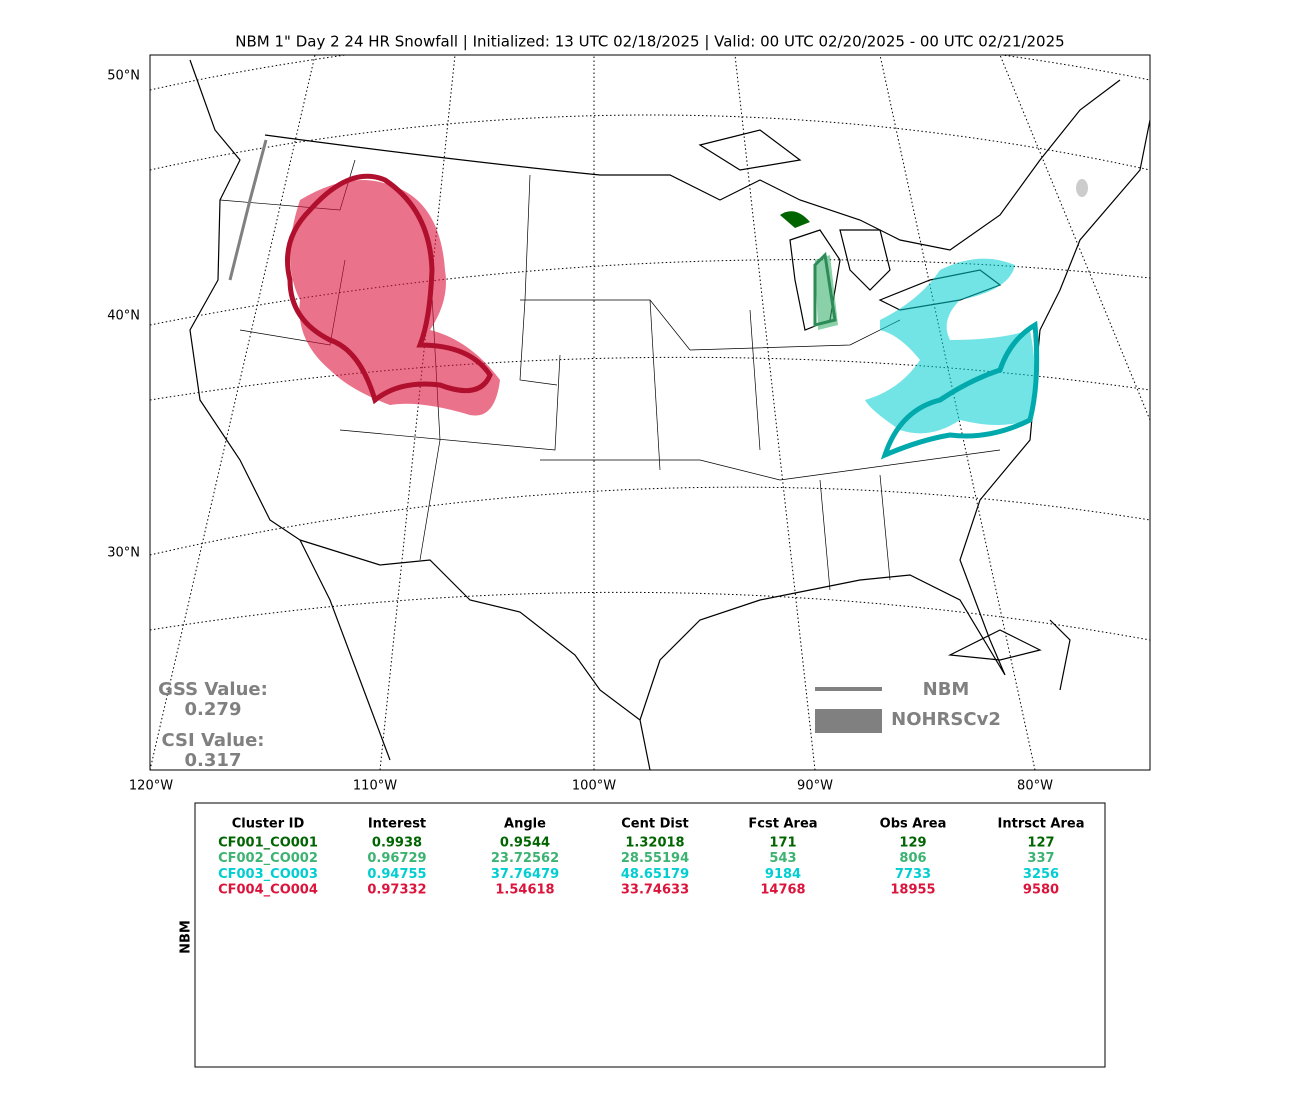  I want to click on table-cell: 28.55194, so click(655, 858).